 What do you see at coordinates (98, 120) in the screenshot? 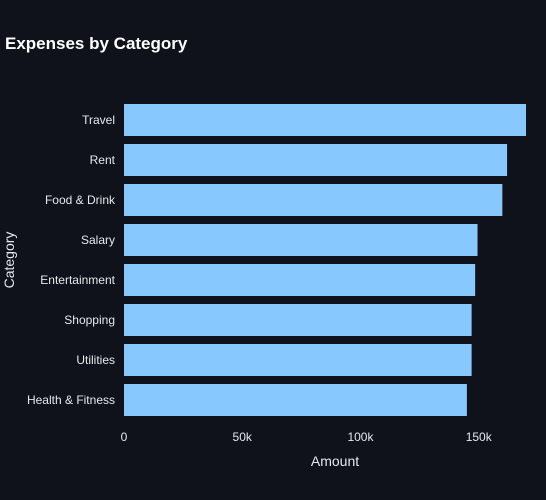
I see `category-label: Travel` at bounding box center [98, 120].